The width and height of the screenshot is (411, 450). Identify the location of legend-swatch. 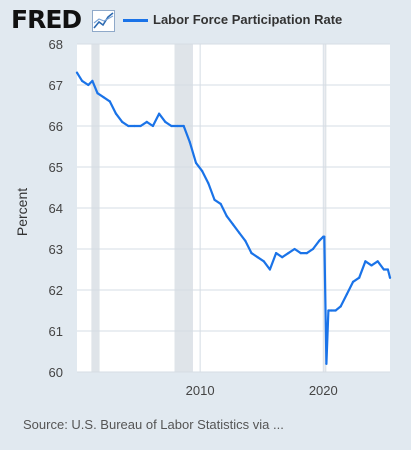
(135, 20).